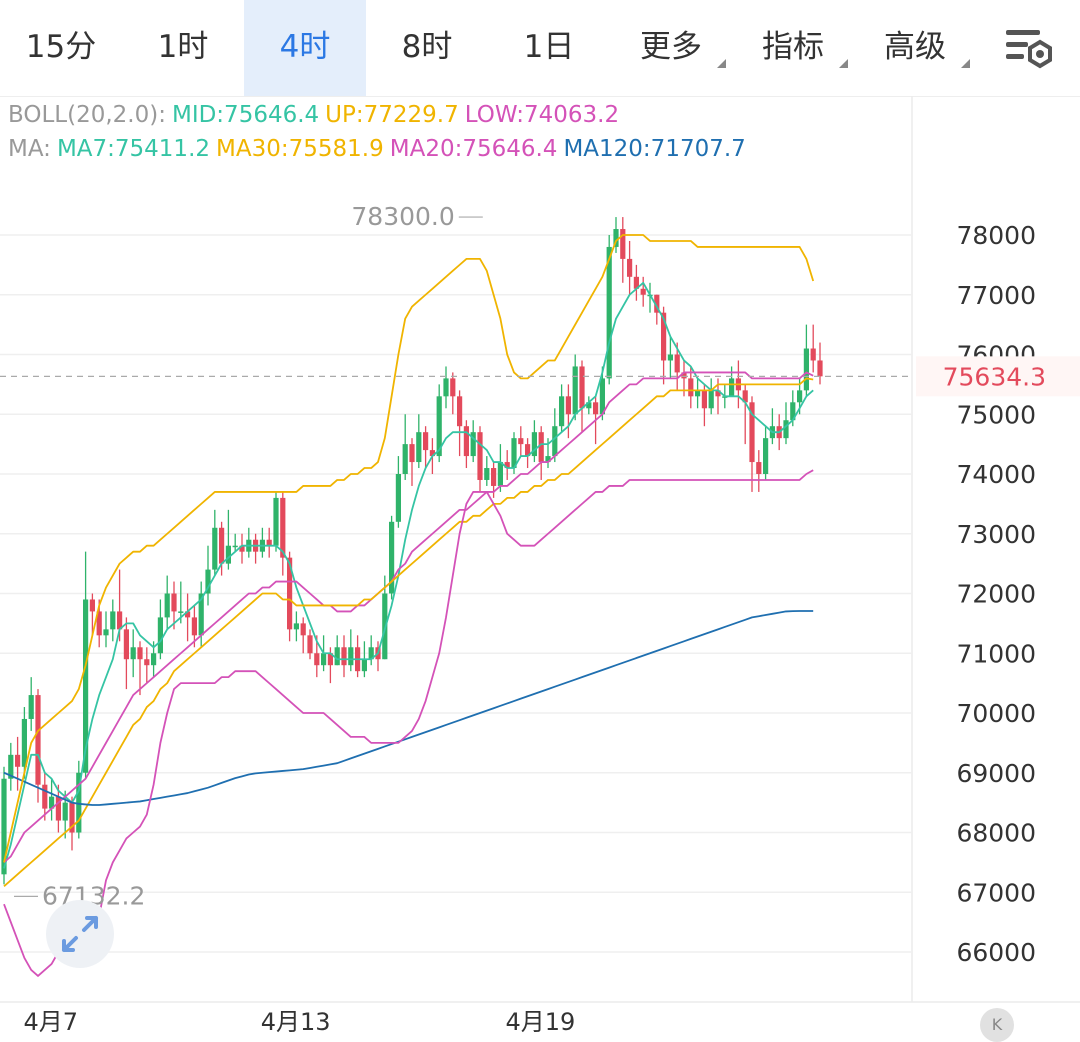  I want to click on tab-4h: 4时, so click(305, 48).